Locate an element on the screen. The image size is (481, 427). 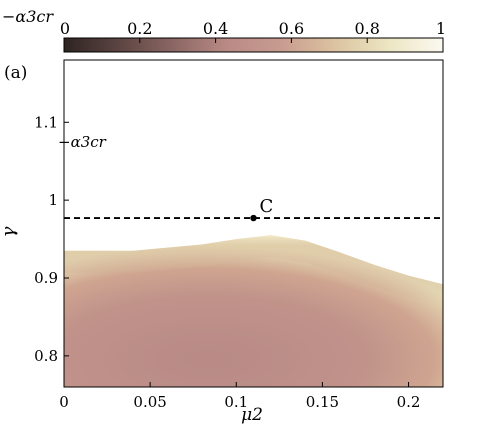
colorbar-tick-label: 0 is located at coordinates (65, 28).